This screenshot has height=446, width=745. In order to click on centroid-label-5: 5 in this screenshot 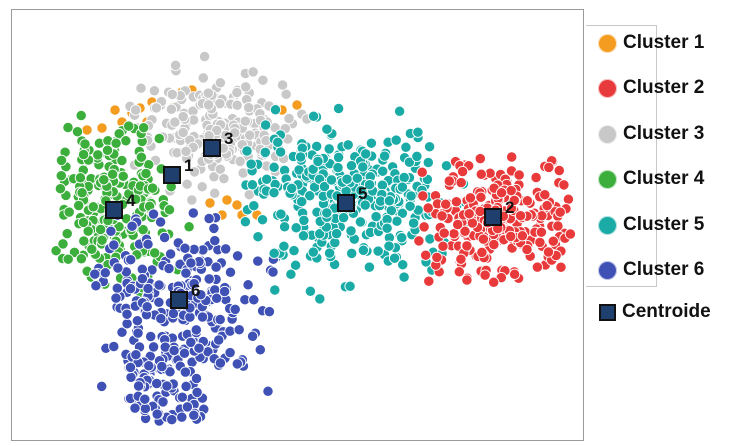, I will do `click(362, 193)`.